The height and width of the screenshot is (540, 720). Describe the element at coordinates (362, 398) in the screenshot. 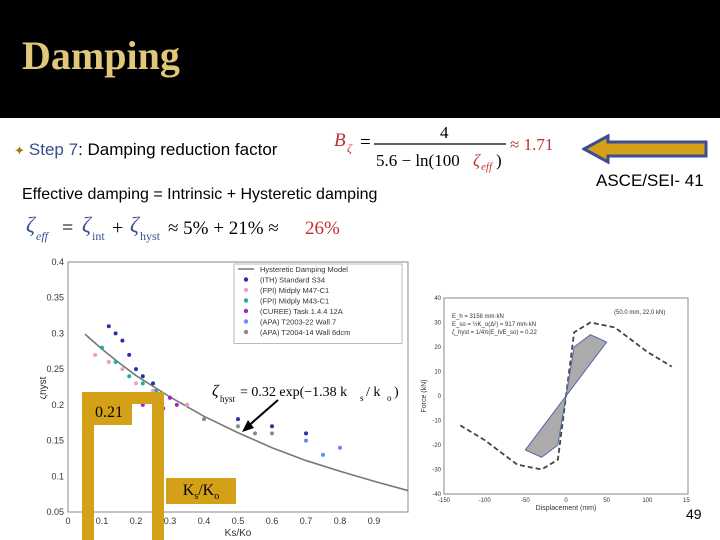

I see `model-eq-sub2: s` at that location.